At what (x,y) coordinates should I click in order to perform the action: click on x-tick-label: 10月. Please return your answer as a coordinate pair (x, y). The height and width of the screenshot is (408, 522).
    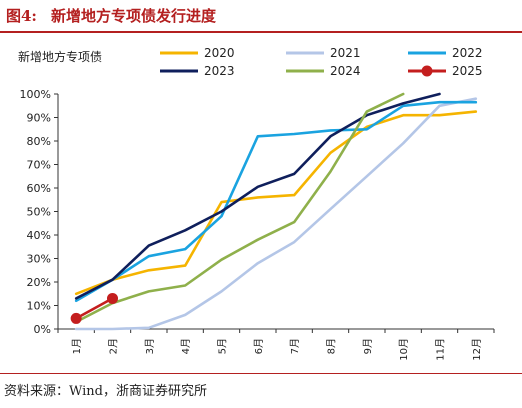
    Looking at the image, I should click on (404, 349).